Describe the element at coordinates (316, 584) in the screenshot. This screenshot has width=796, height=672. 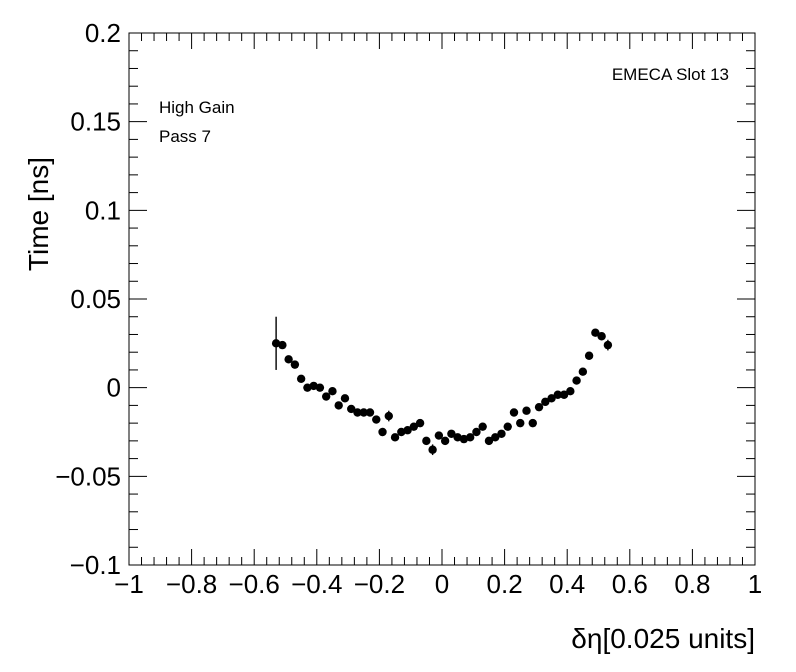
I see `x-tick-label: −0.4` at that location.